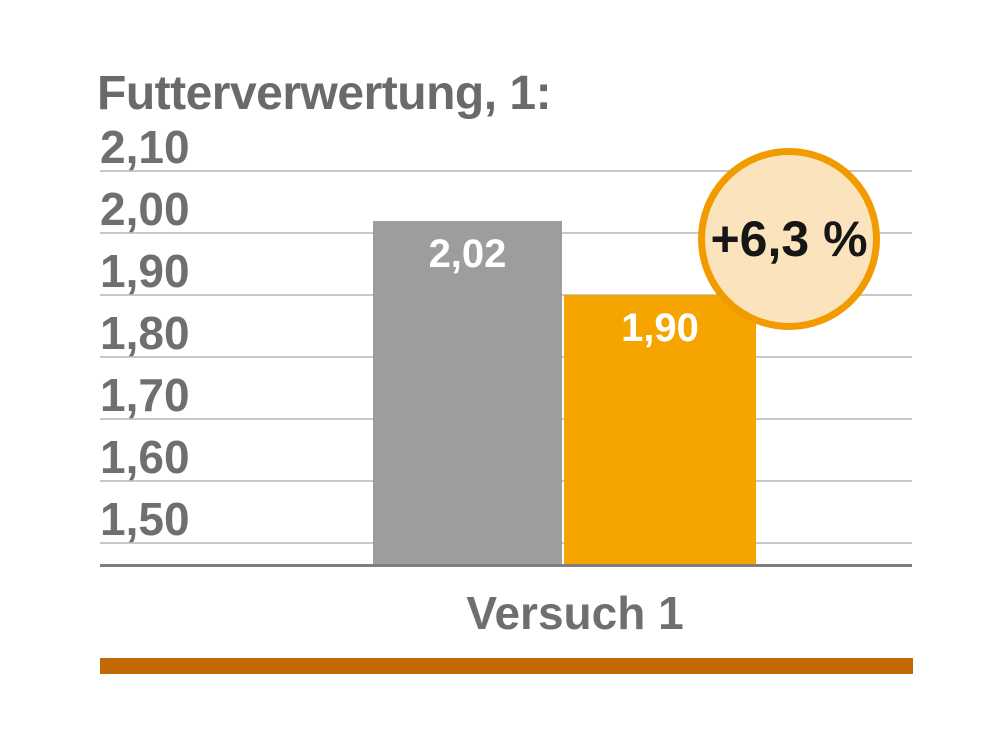  What do you see at coordinates (145, 333) in the screenshot?
I see `y-tick-label: 1,80` at bounding box center [145, 333].